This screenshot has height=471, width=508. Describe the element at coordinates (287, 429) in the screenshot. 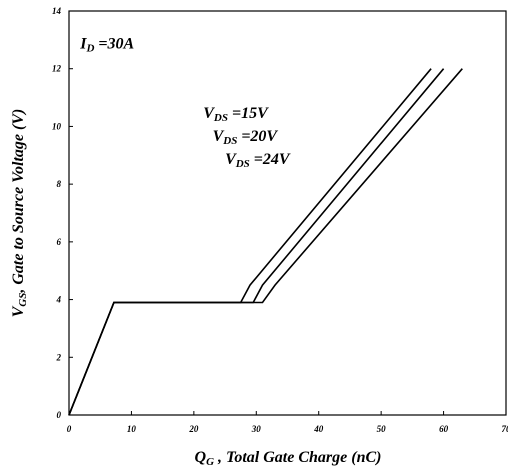

I see `x-tick-labels: 0 10 20 30 40 50 60 70` at that location.